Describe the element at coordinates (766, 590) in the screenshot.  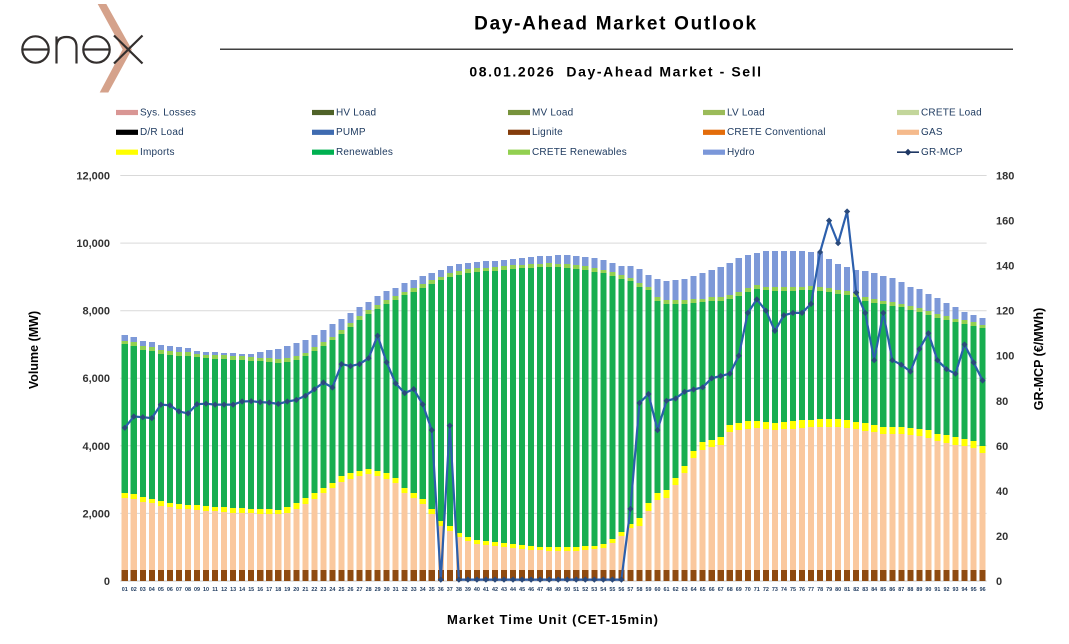
I see `svg-text: 72` at that location.